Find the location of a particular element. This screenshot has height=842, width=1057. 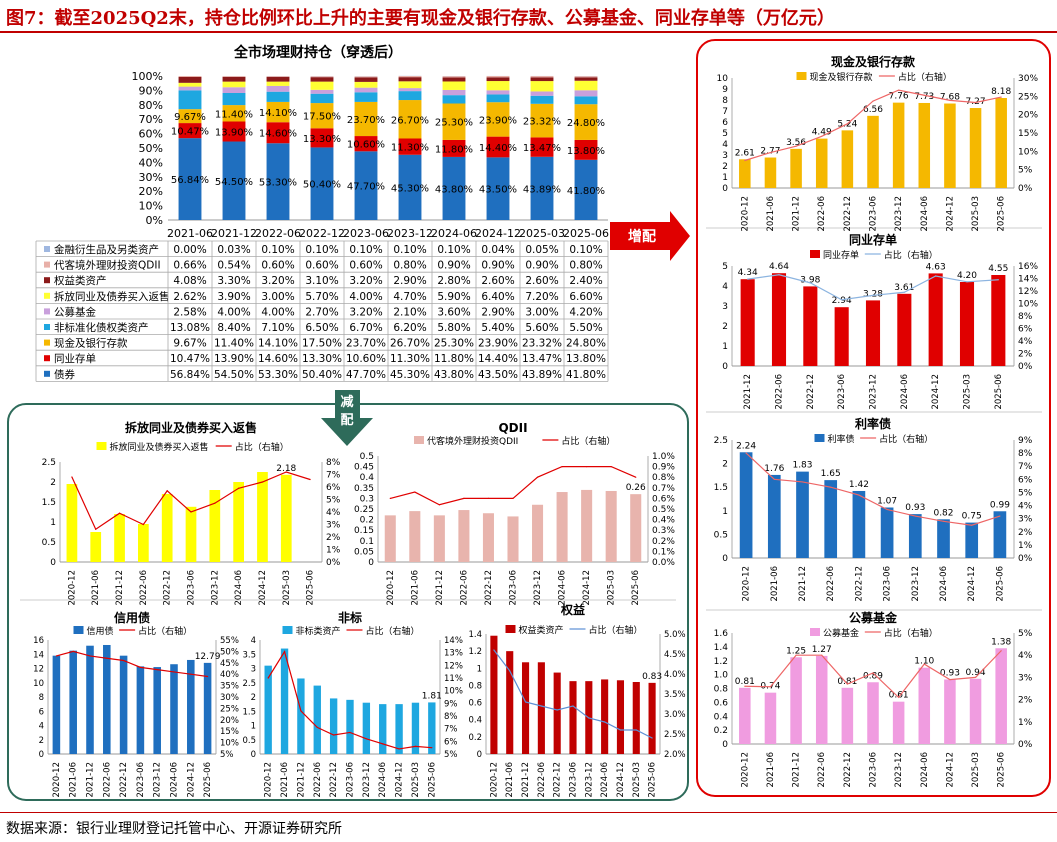

stacked-data-label: 10.47% is located at coordinates (190, 132).